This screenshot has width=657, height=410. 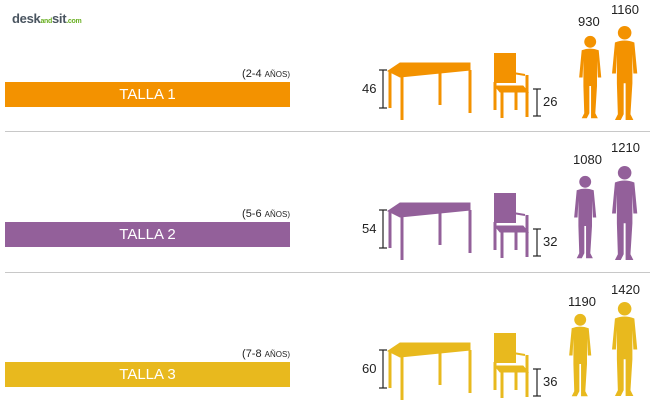 I want to click on person-small-height: 930, so click(x=589, y=21).